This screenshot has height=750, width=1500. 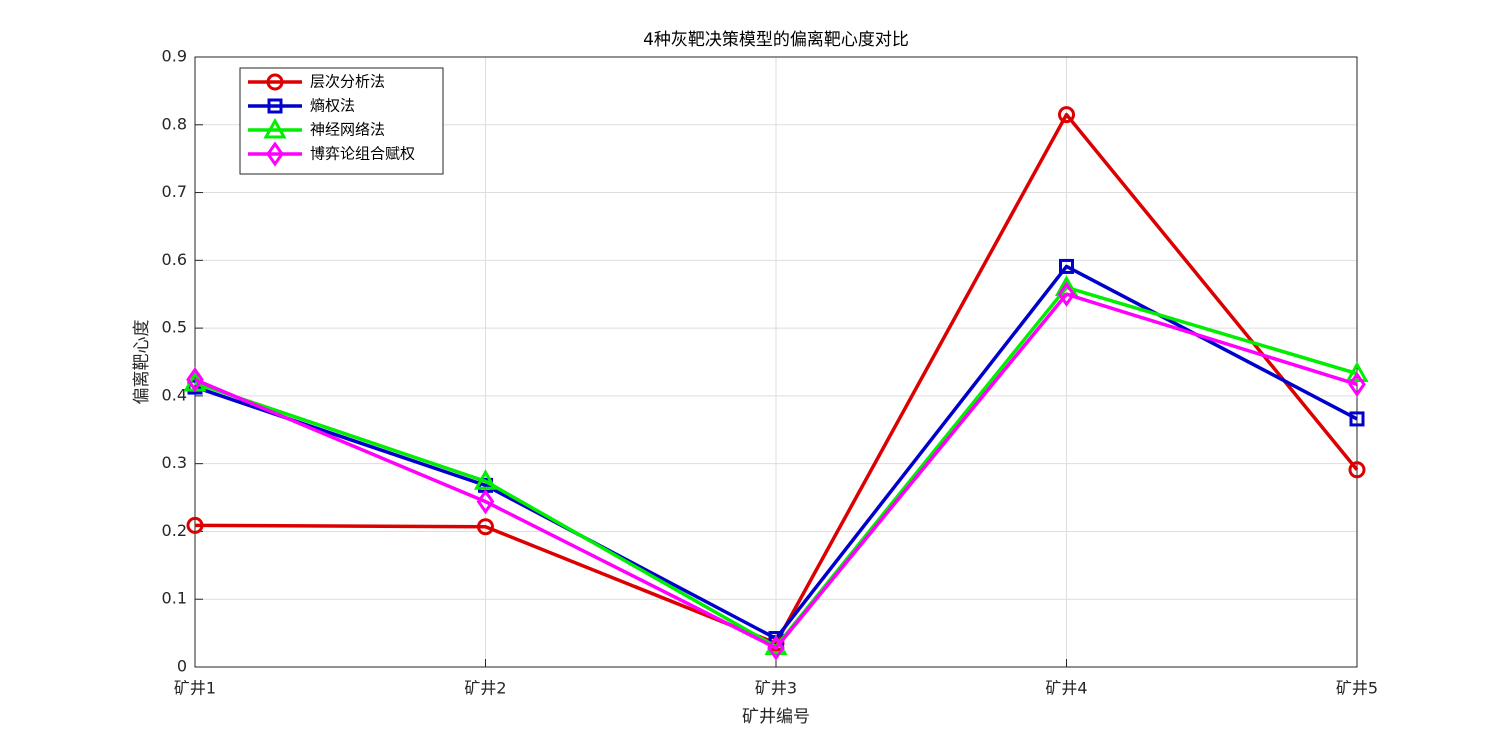 What do you see at coordinates (776, 40) in the screenshot?
I see `chart-title: 4种灰靶决策模型的偏离靶心度对比` at bounding box center [776, 40].